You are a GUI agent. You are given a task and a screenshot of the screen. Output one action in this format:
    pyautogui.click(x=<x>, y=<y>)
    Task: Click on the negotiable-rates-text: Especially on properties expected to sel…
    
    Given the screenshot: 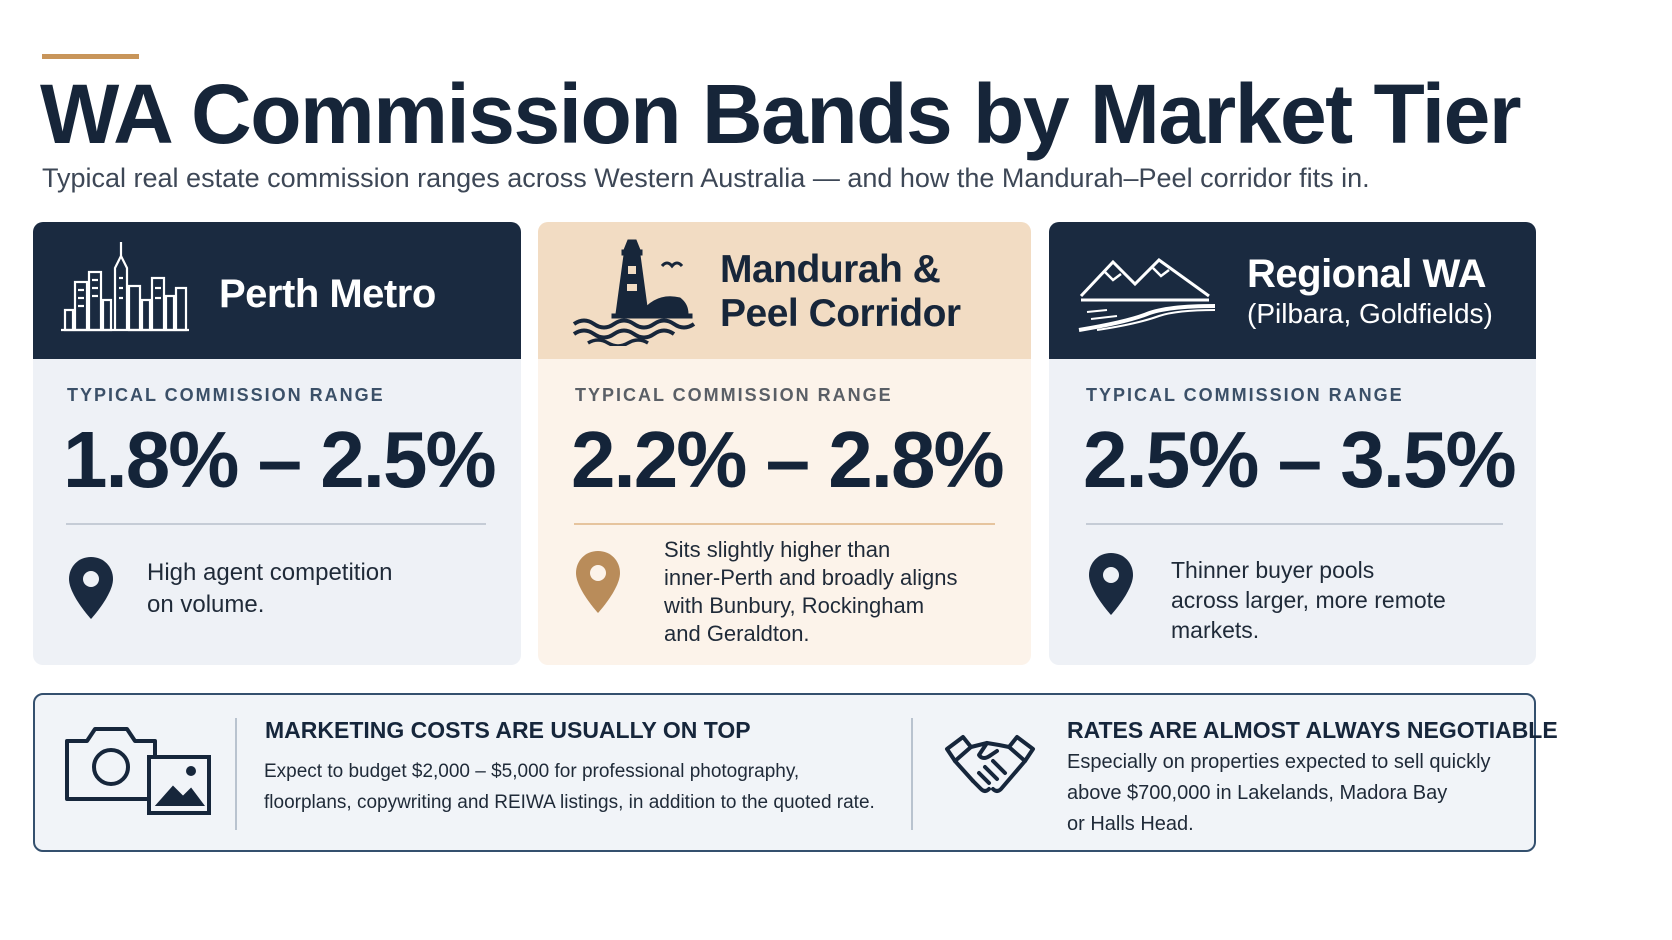 What is the action you would take?
    pyautogui.click(x=1279, y=793)
    